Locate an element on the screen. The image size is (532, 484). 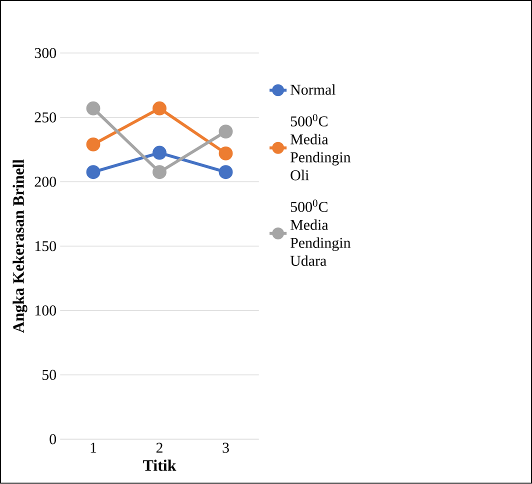
y-tick-label: 0 is located at coordinates (53, 439).